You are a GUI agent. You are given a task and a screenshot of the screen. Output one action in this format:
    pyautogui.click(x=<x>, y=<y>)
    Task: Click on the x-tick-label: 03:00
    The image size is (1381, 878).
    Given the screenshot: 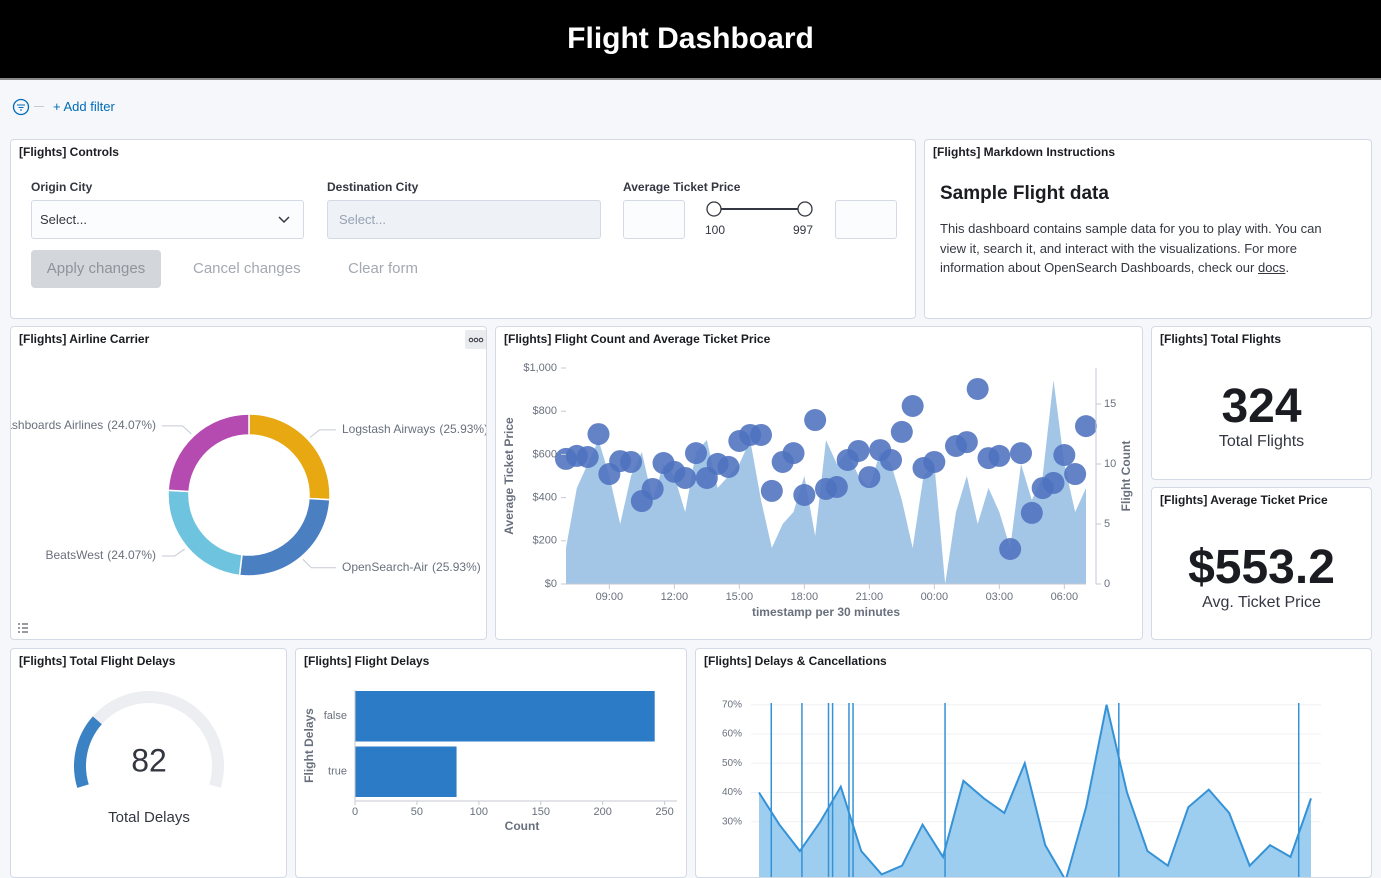 What is the action you would take?
    pyautogui.click(x=1000, y=597)
    